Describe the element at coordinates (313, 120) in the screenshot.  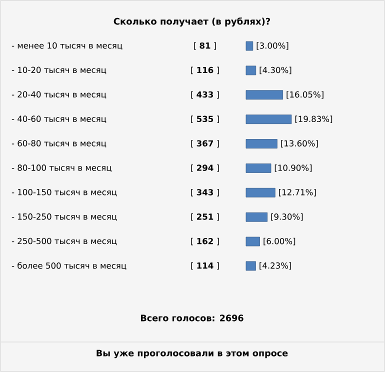
I see `data-label: [19.83%]` at that location.